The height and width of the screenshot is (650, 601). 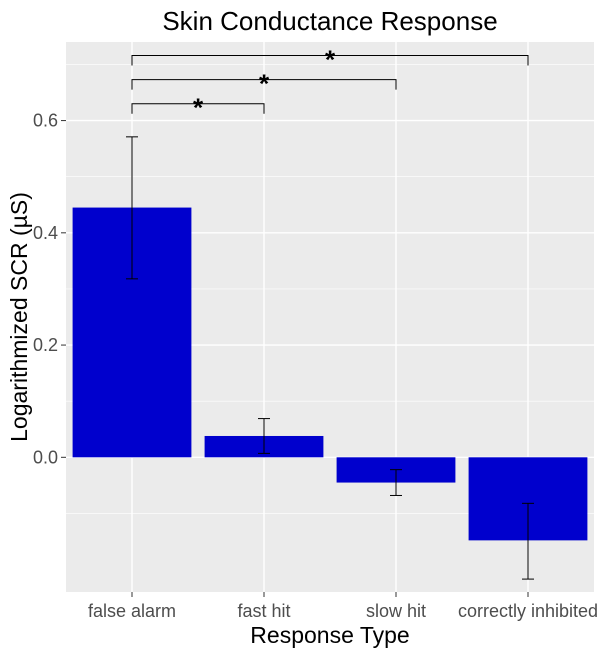 What do you see at coordinates (45, 457) in the screenshot?
I see `y-tick-label: 0.0` at bounding box center [45, 457].